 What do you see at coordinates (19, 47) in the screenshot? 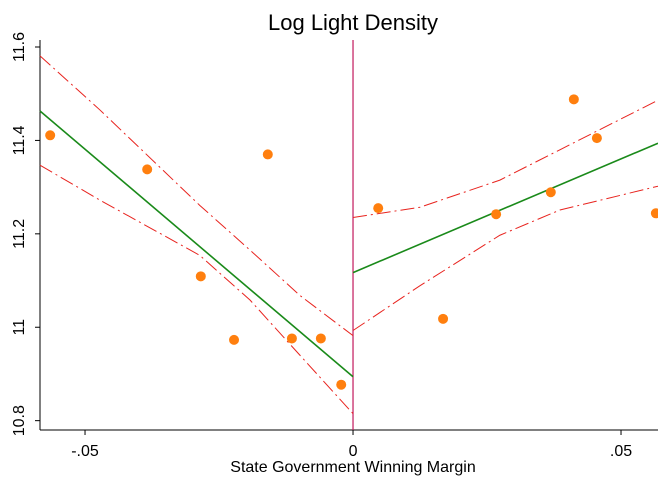
I see `y-tick-label: 11.6` at bounding box center [19, 47].